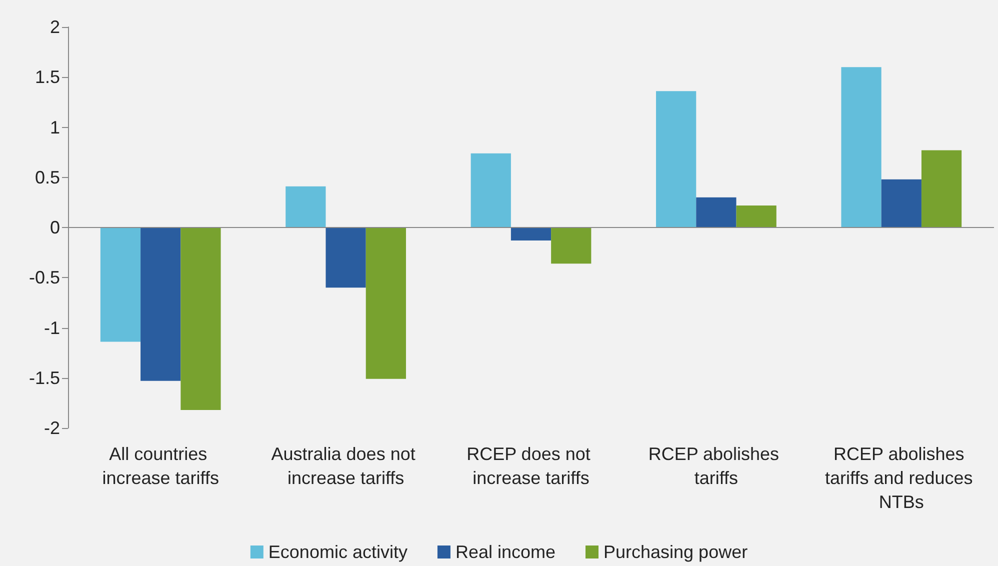 The width and height of the screenshot is (998, 566). What do you see at coordinates (345, 466) in the screenshot?
I see `x-tick-label: Australia does not increase tariffs` at bounding box center [345, 466].